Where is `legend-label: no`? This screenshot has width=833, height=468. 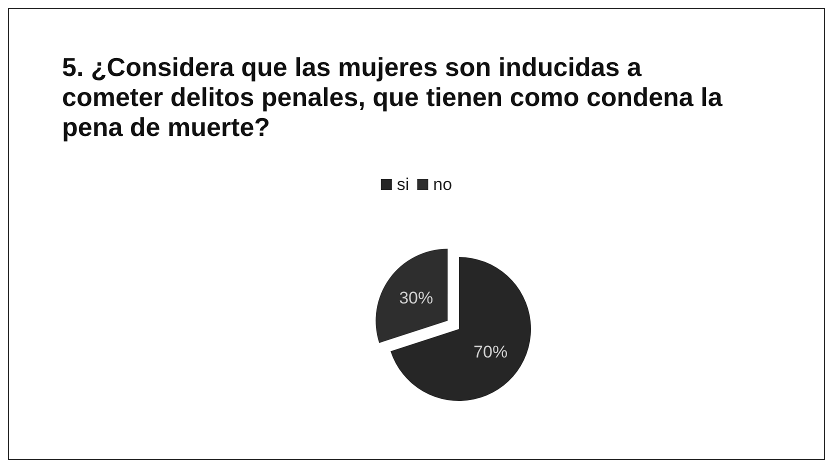
legend-label: no is located at coordinates (442, 184).